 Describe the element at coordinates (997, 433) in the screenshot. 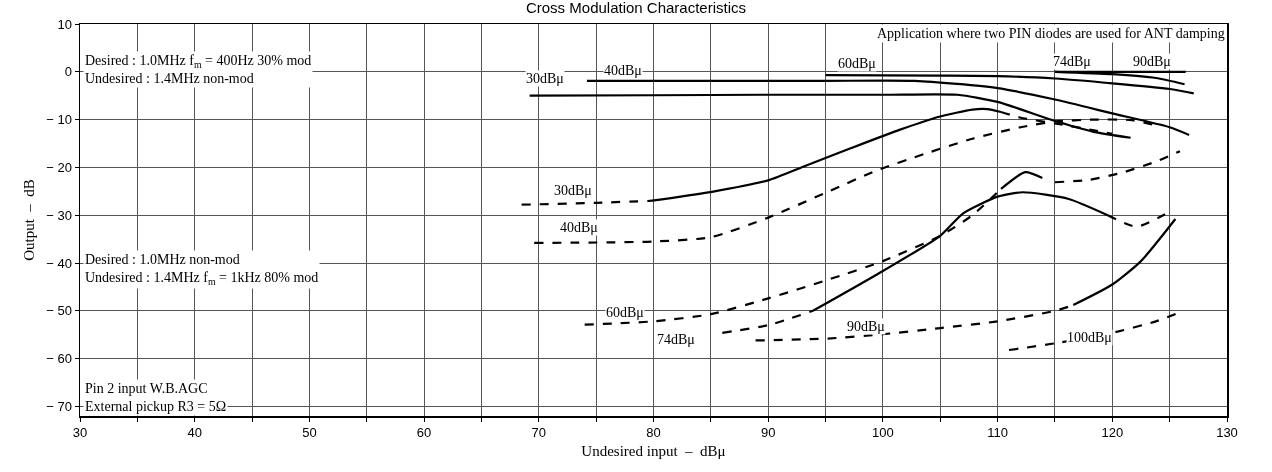

I see `x-tick-label: 110` at that location.